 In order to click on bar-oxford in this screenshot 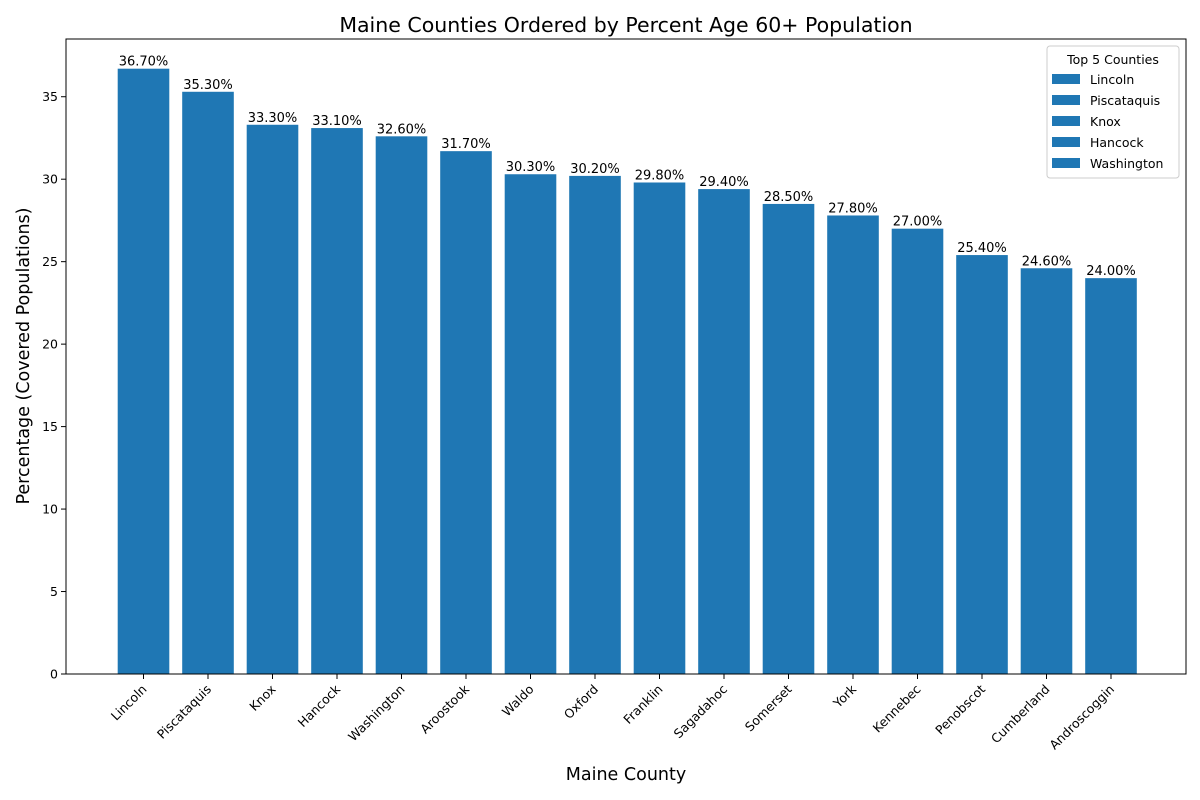, I will do `click(595, 424)`.